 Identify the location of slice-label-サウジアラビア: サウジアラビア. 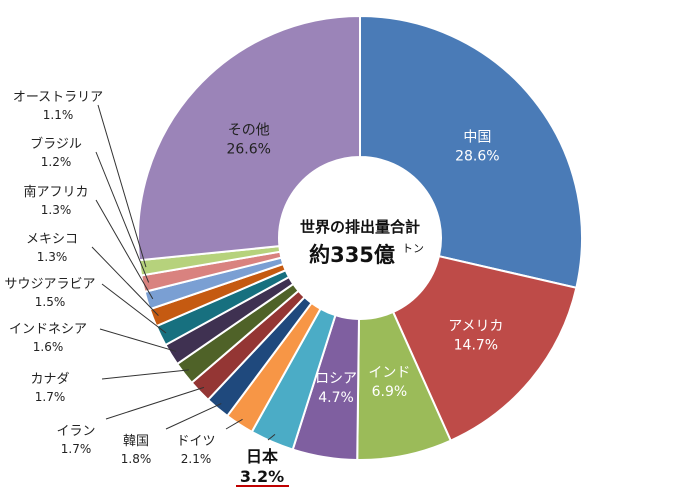
(49, 284).